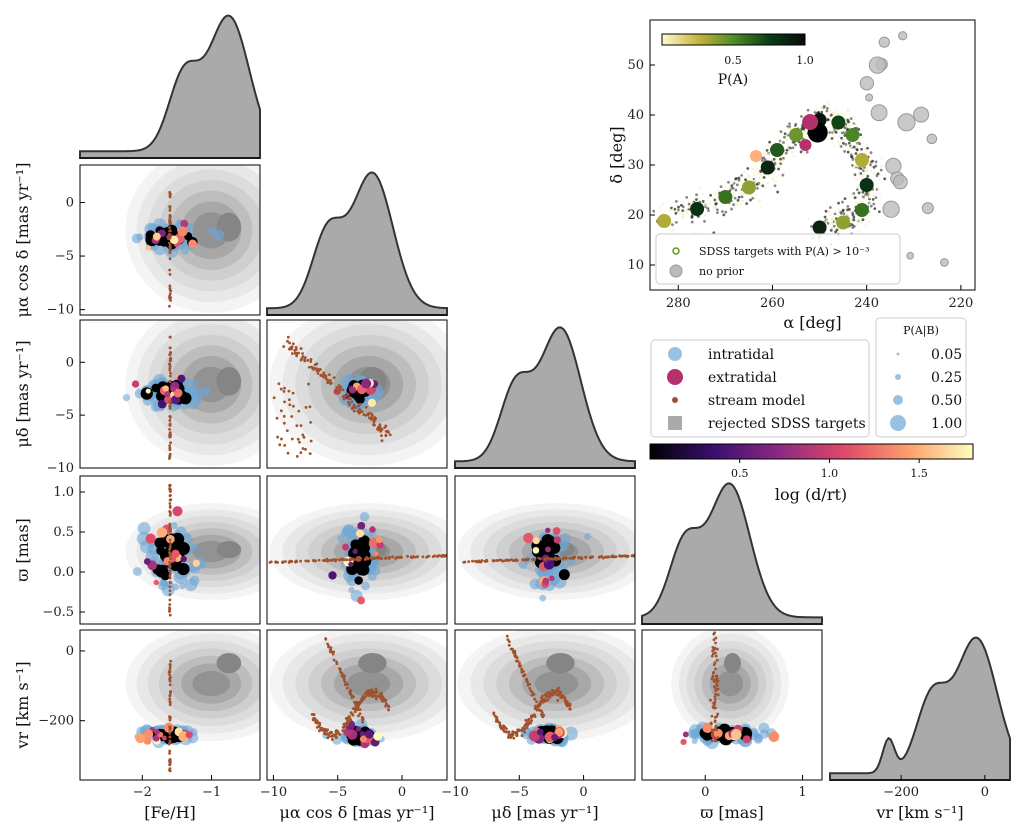 Image resolution: width=1020 pixels, height=836 pixels. I want to click on y-tick-label: −10, so click(60, 468).